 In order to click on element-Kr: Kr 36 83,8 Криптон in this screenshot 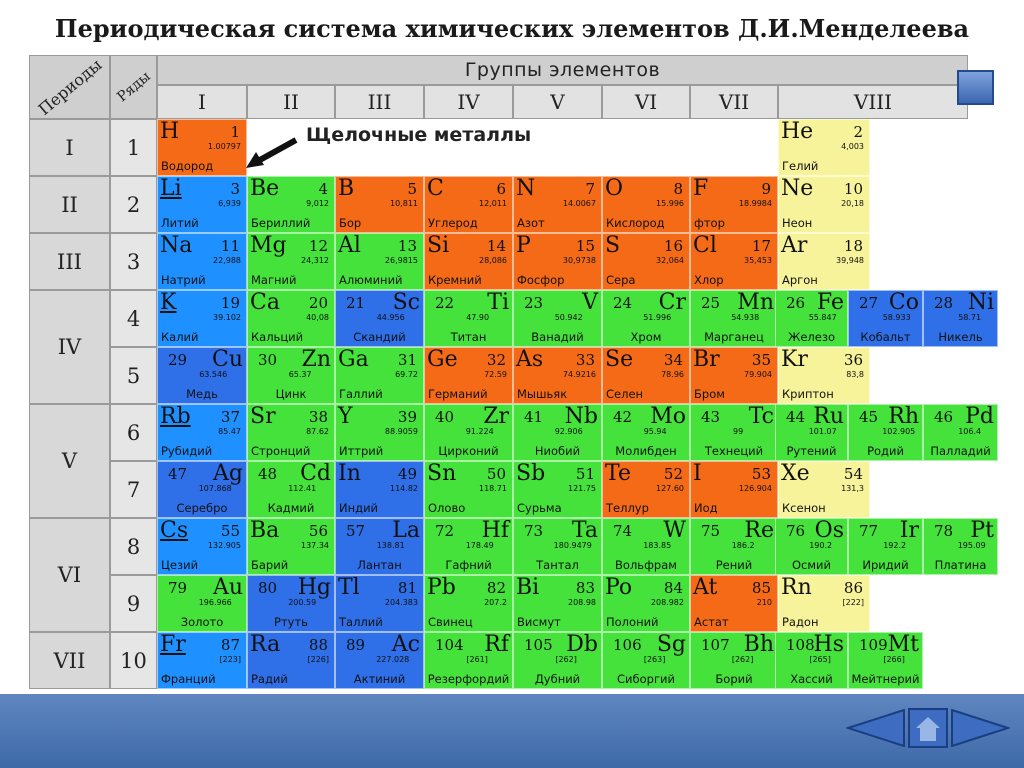, I will do `click(824, 375)`.